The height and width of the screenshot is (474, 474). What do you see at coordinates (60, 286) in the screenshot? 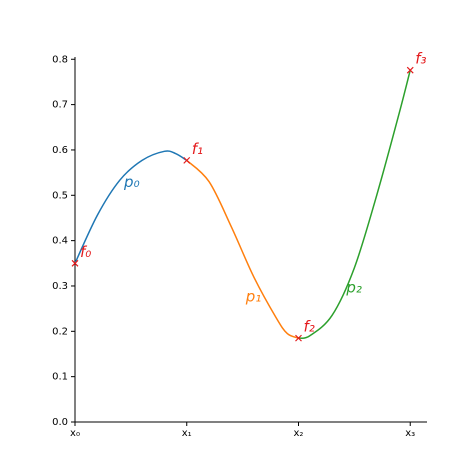
I see `y-tick-label: 0.3` at bounding box center [60, 286].